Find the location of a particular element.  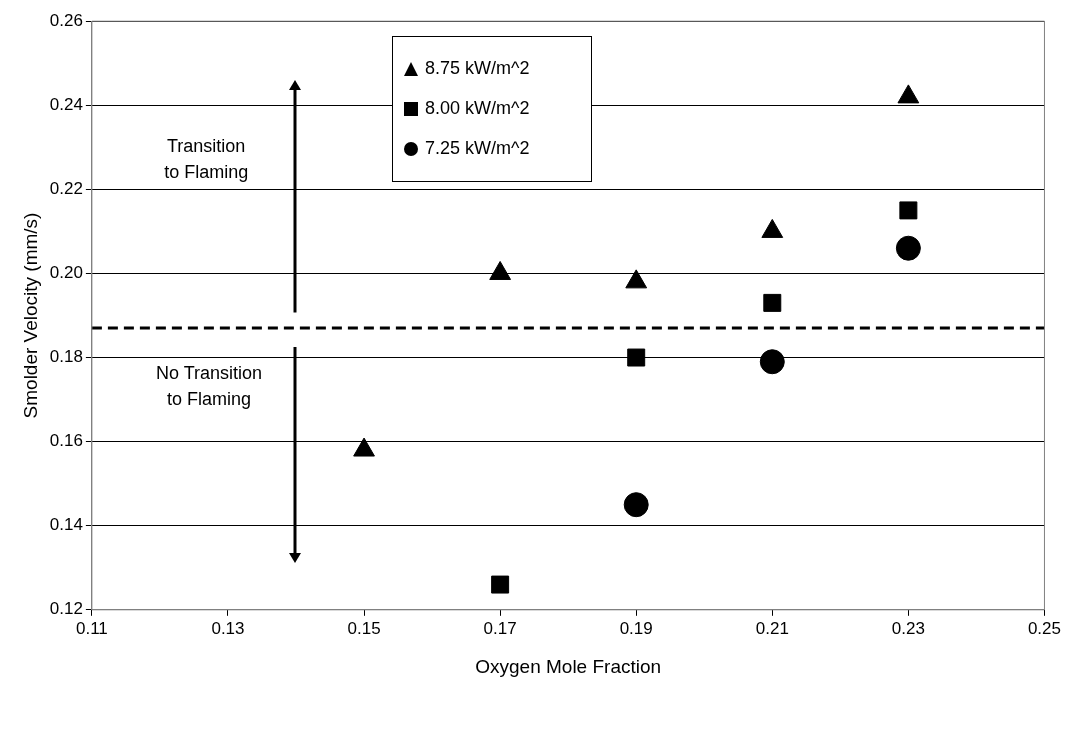

y-tick-label: 0.18 is located at coordinates (66, 357).